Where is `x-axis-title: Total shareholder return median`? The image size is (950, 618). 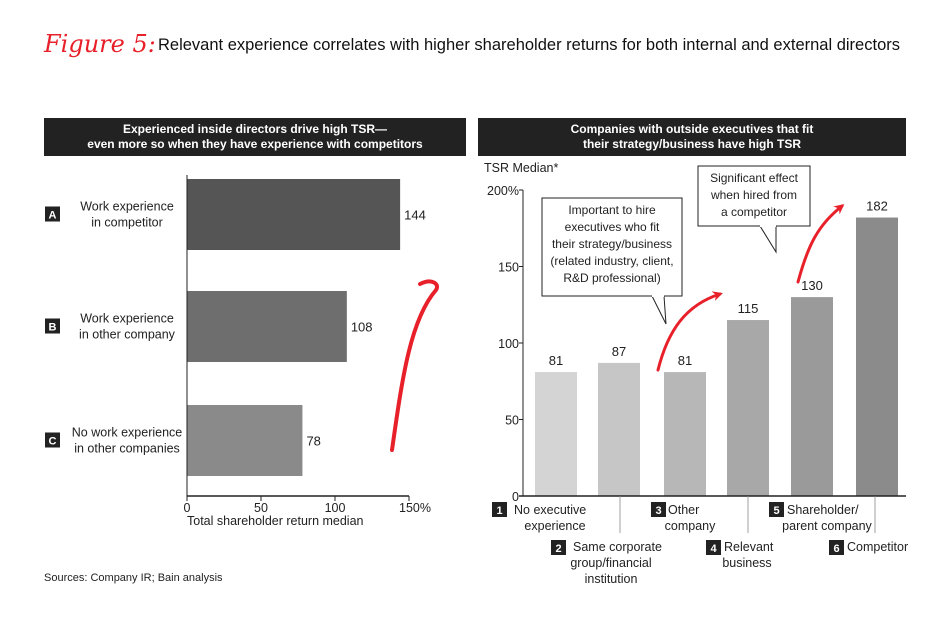 x-axis-title: Total shareholder return median is located at coordinates (275, 521).